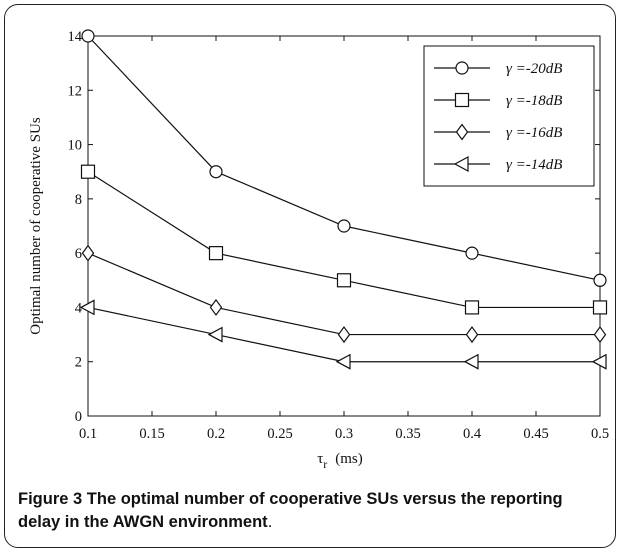 This screenshot has width=624, height=556. Describe the element at coordinates (600, 434) in the screenshot. I see `x-tick-label: 0.5` at that location.